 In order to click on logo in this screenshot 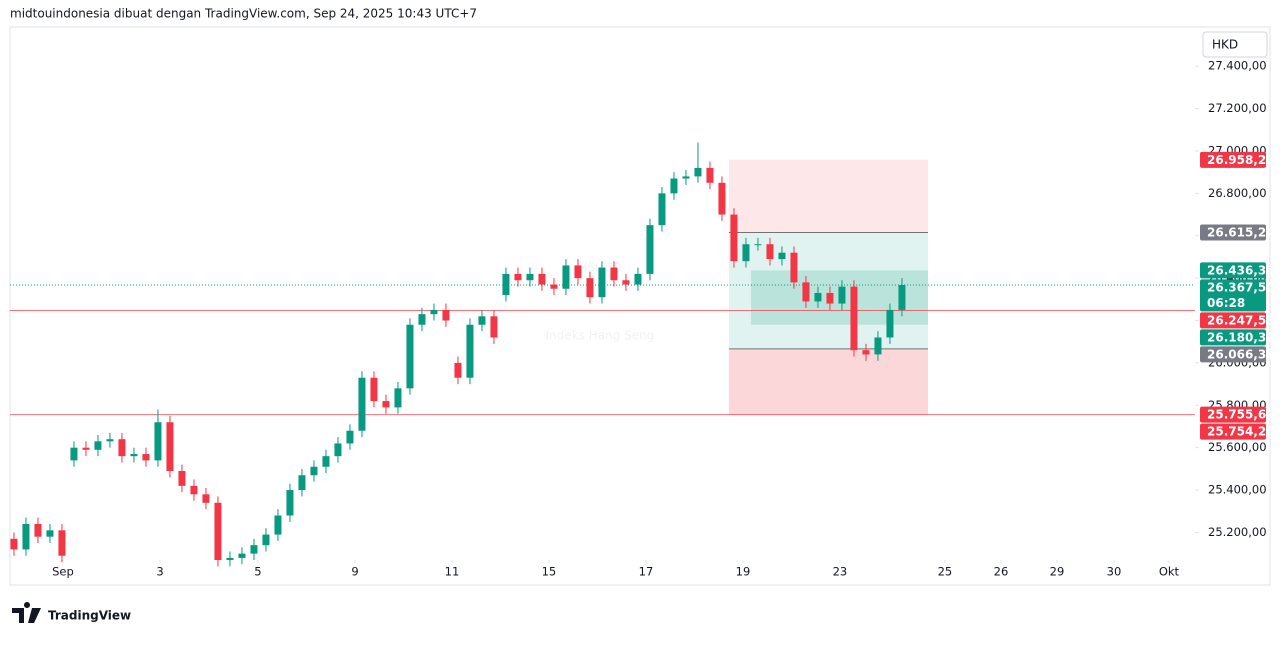, I will do `click(26, 612)`.